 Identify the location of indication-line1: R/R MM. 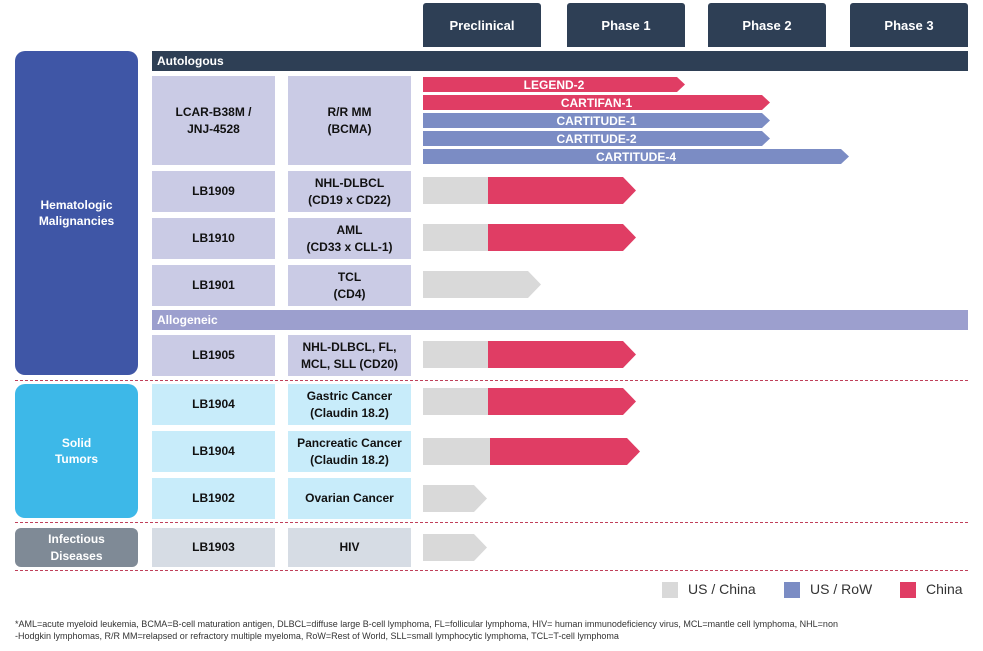
(349, 112).